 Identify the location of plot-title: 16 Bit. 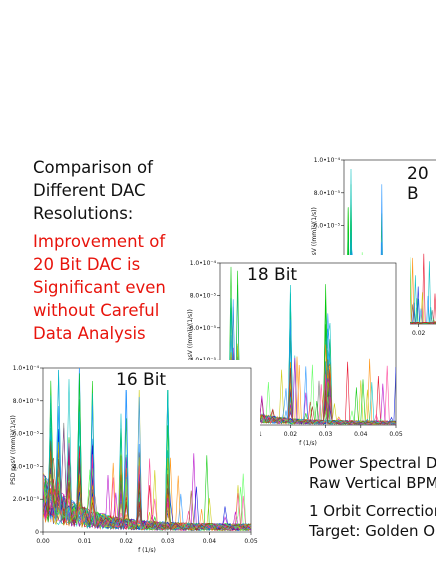
(141, 380).